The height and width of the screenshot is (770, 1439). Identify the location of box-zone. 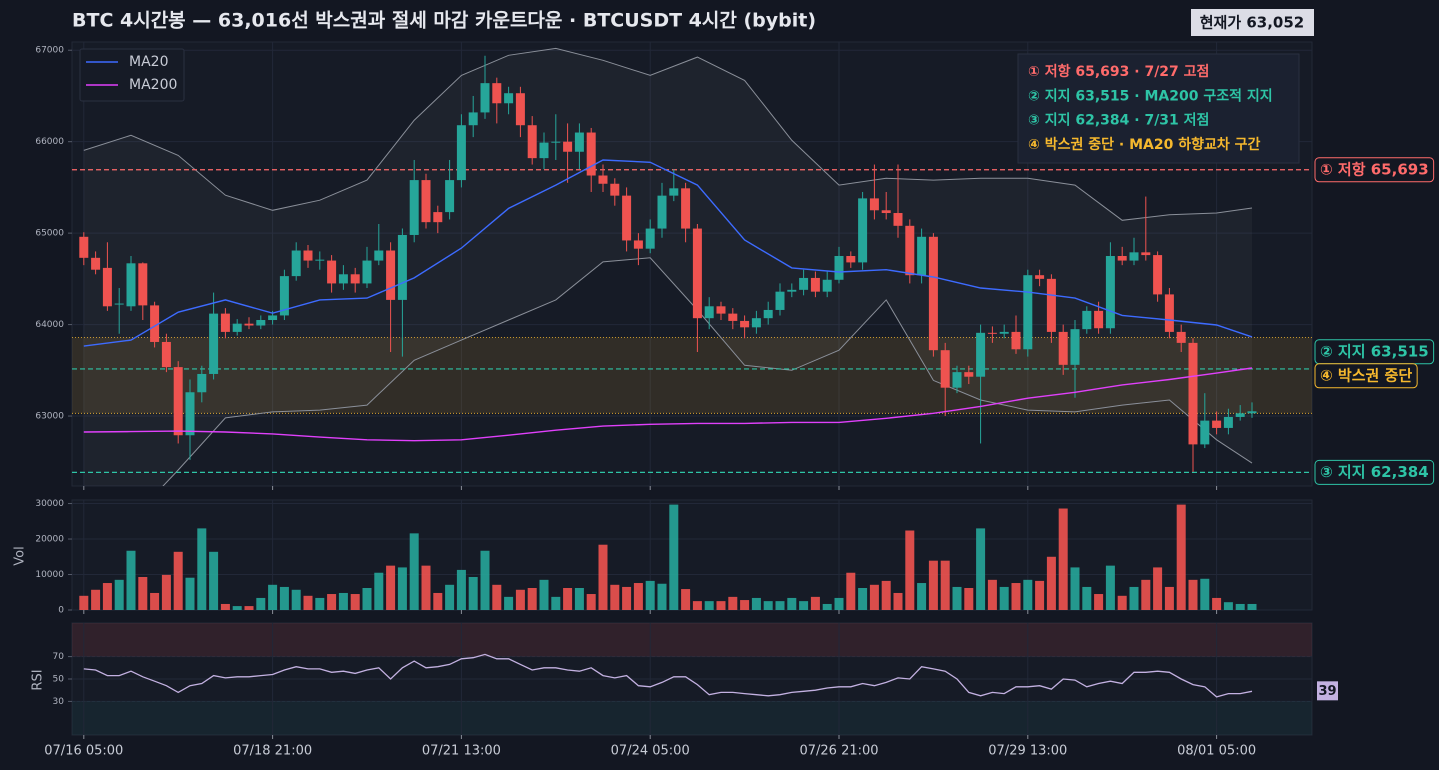
(692, 375).